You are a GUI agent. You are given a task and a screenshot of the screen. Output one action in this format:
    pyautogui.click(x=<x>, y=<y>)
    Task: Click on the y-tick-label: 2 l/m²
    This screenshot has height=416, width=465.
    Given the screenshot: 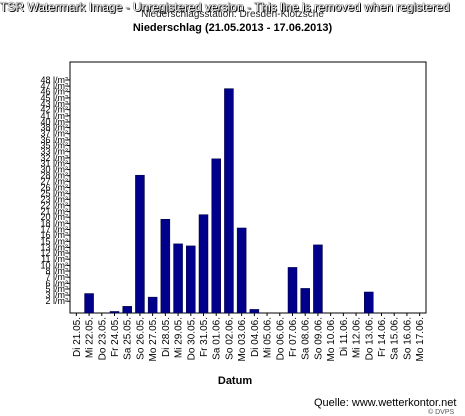 What is the action you would take?
    pyautogui.click(x=57, y=301)
    